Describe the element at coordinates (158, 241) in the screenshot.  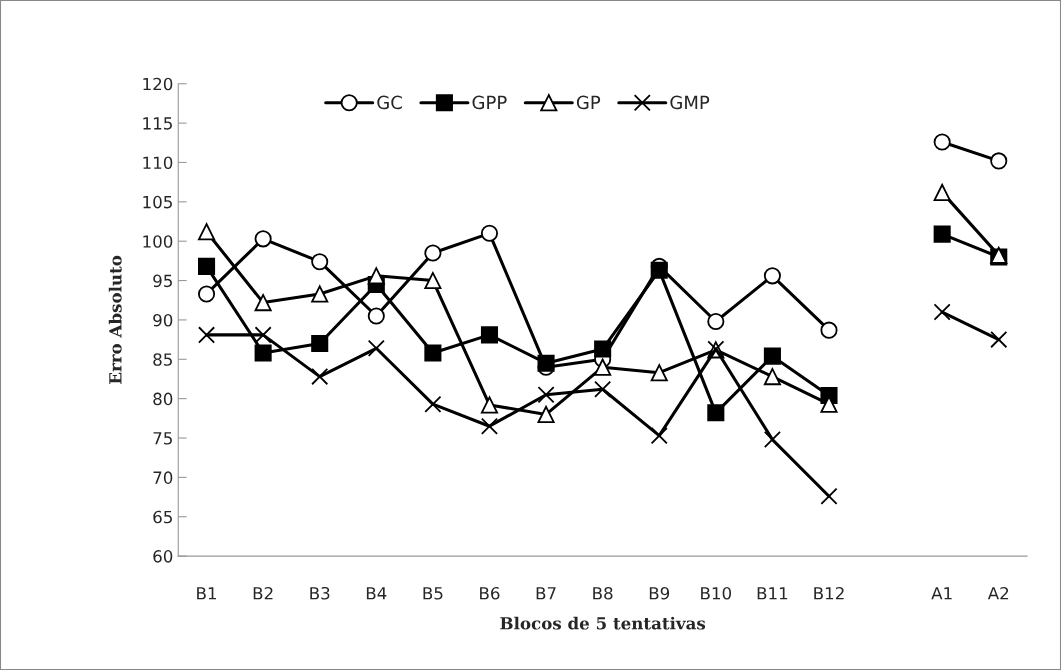
I see `y-tick-label: 100` at that location.